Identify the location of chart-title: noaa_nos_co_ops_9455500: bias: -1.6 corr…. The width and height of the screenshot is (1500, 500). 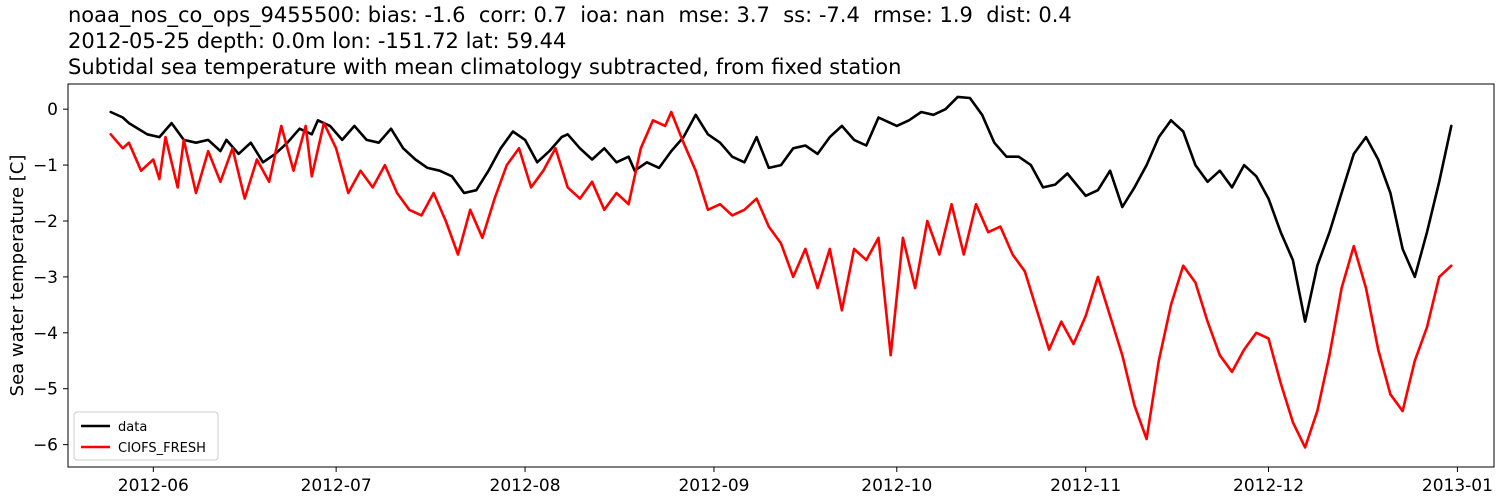
(570, 41).